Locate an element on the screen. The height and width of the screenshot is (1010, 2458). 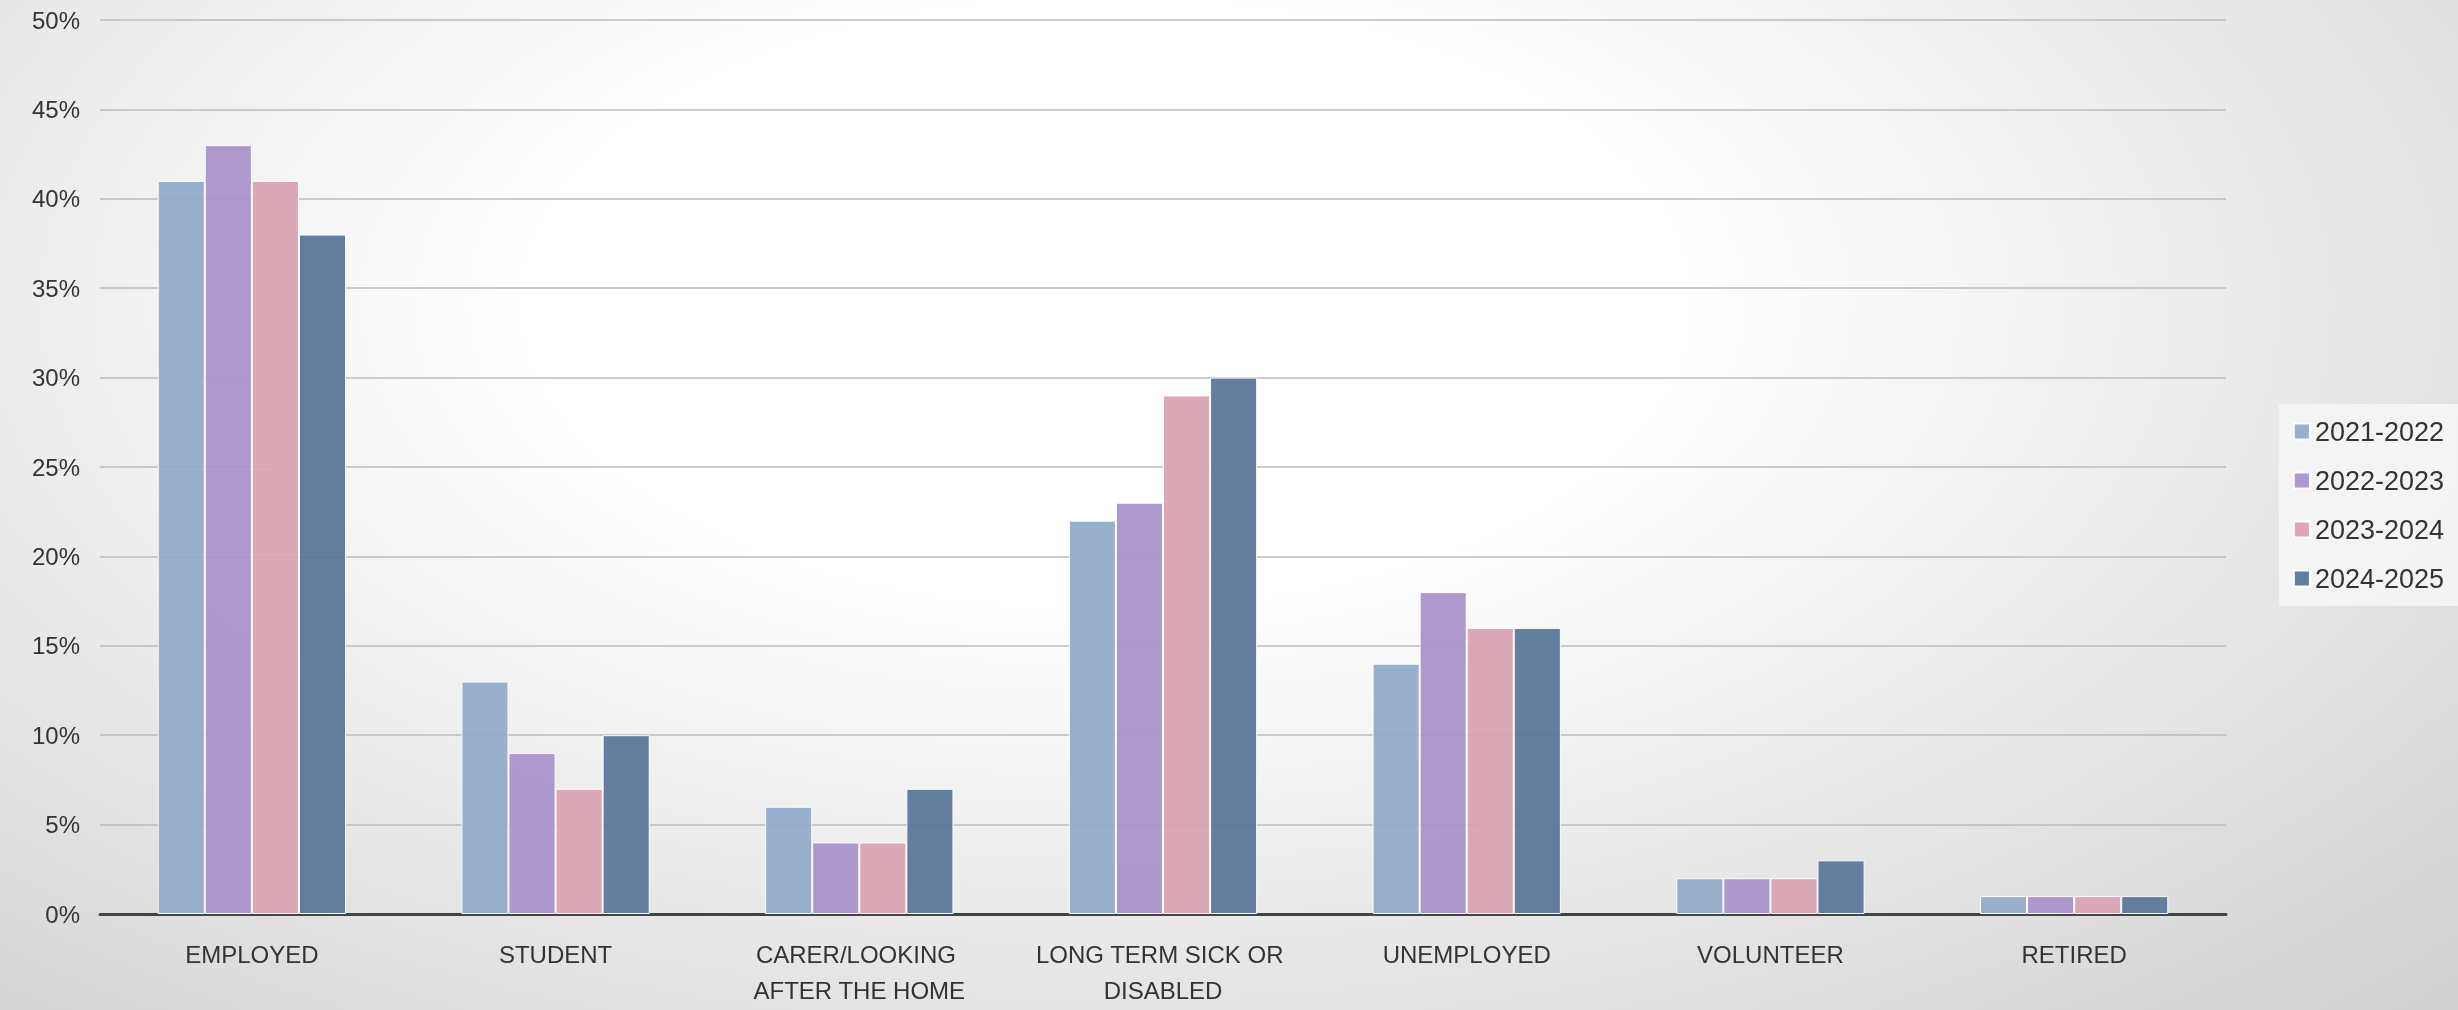
x-tick-label: LONG TERM SICK OR DISABLED is located at coordinates (1163, 972).